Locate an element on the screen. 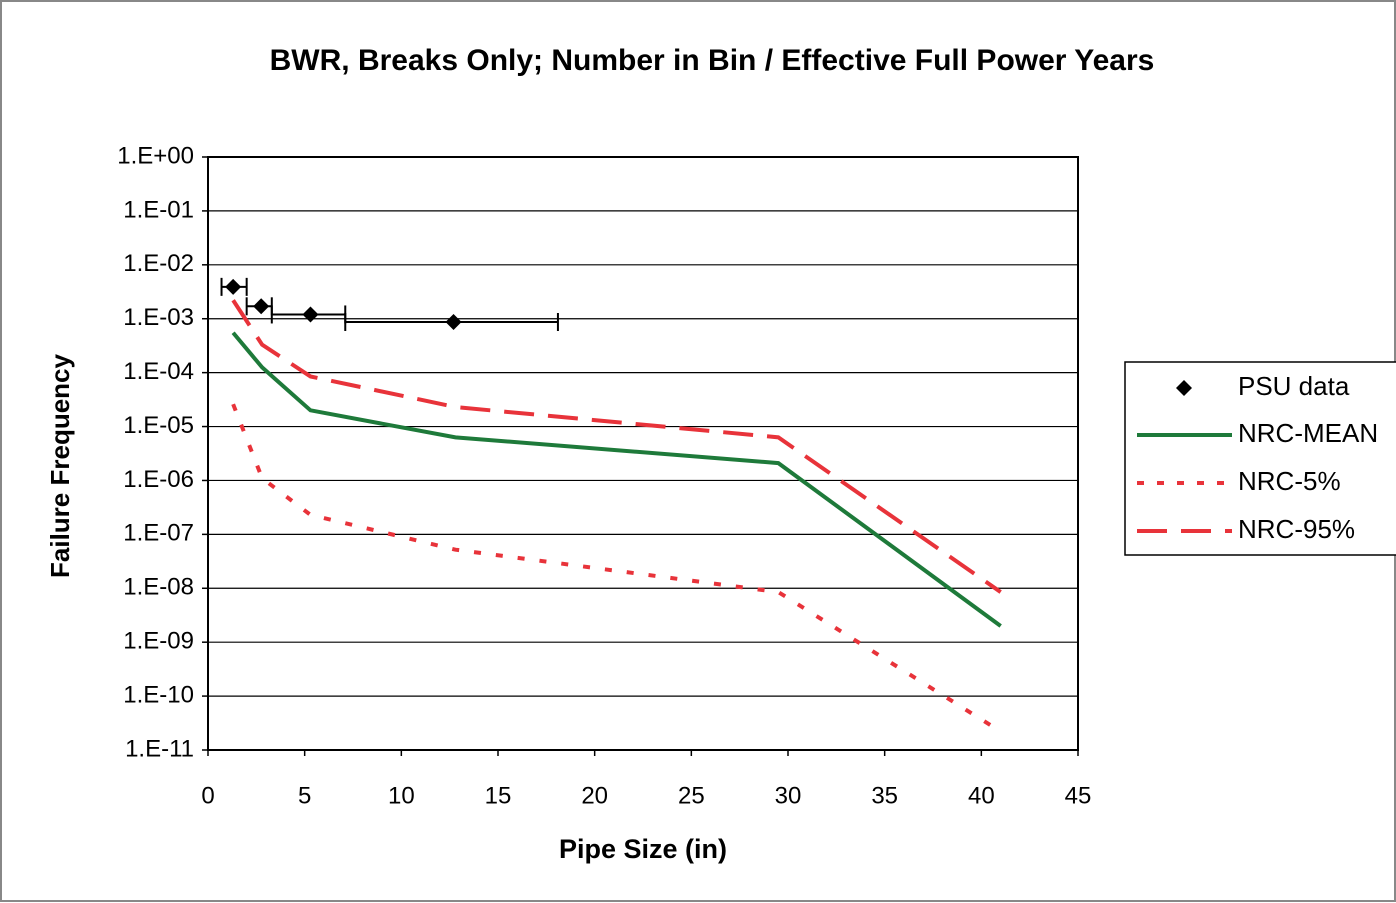  y-tick-label: 1.E-09 is located at coordinates (158, 641).